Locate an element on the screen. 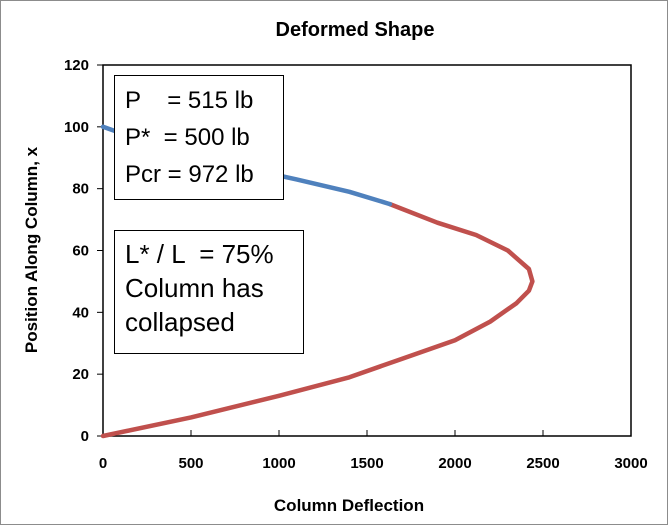 This screenshot has height=526, width=668. y-tick-label: 60 is located at coordinates (80, 251).